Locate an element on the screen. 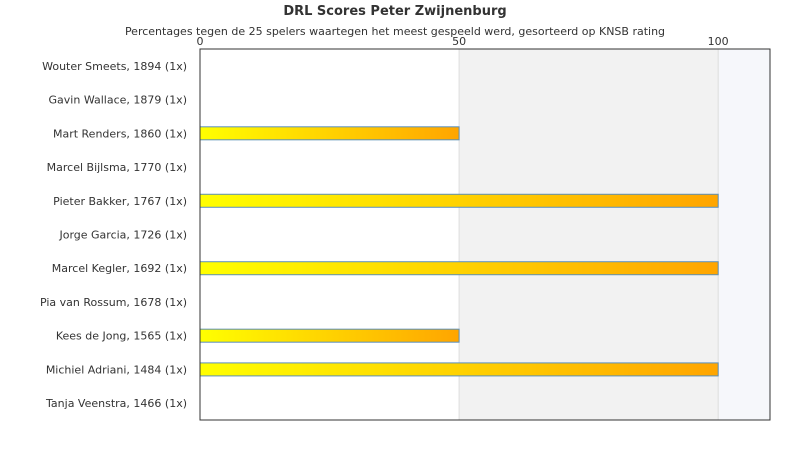 This screenshot has height=450, width=790. y-category-label: Wouter Smeets, 1894 (1x) is located at coordinates (114, 66).